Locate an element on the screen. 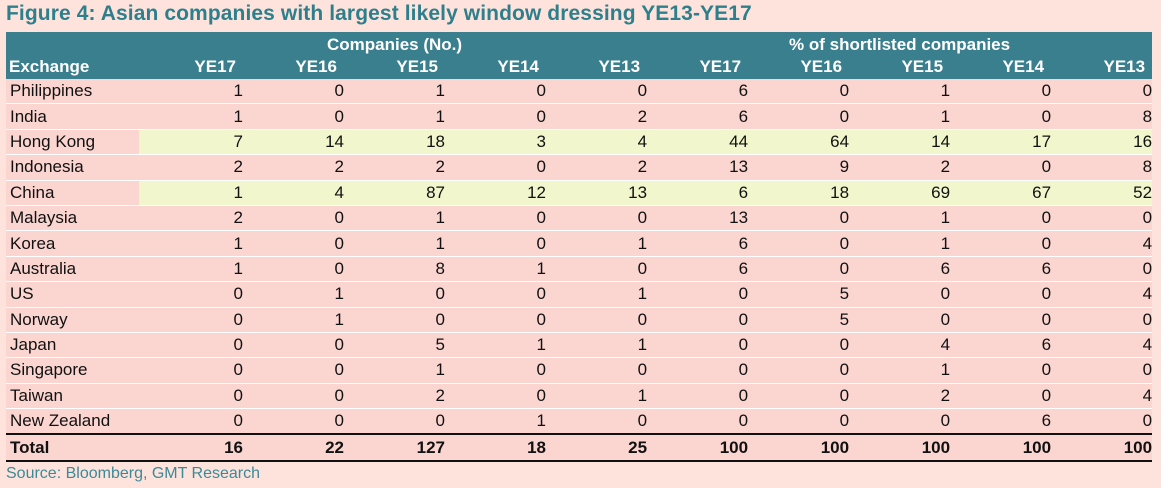  table-cell: 3 is located at coordinates (495, 142).